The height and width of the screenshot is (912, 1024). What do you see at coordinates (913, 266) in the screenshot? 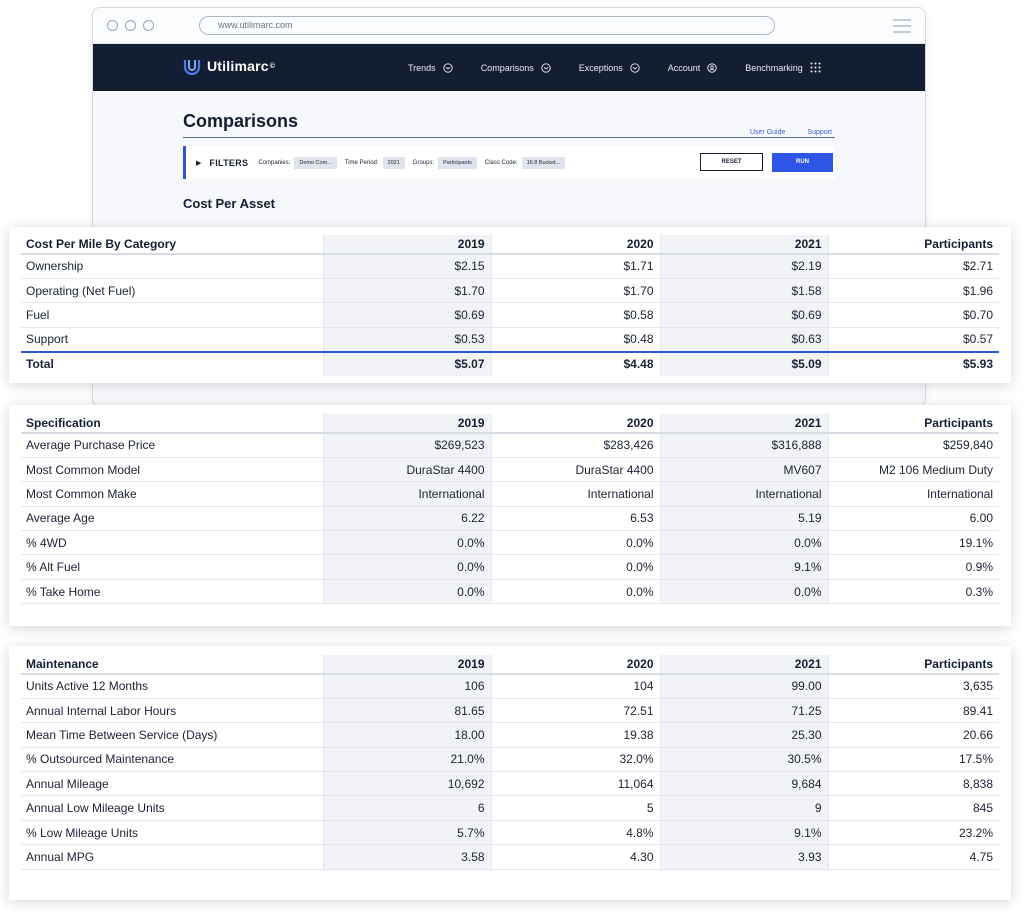
I see `table-cell: $2.71` at bounding box center [913, 266].